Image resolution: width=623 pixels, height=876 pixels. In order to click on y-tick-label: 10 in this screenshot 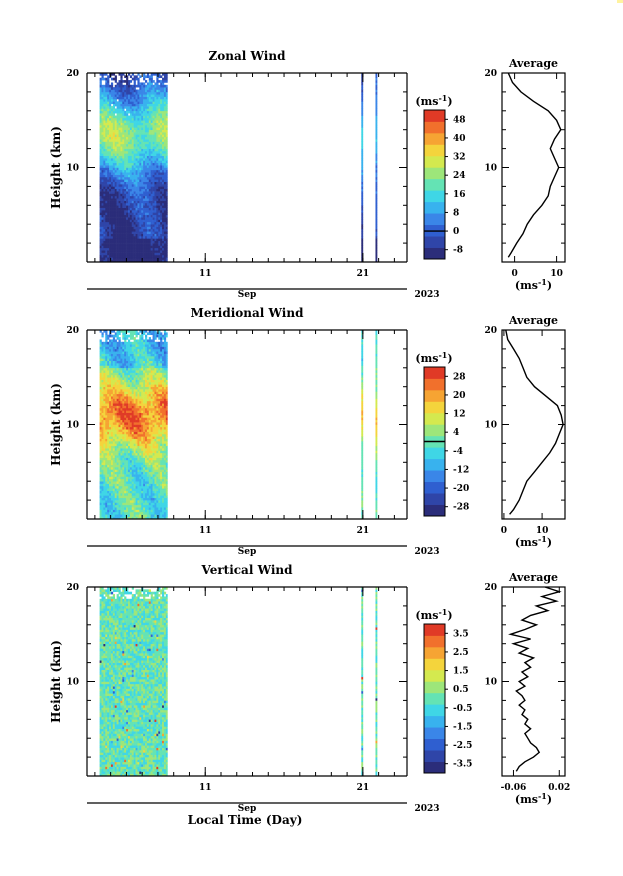, I will do `click(72, 169)`.